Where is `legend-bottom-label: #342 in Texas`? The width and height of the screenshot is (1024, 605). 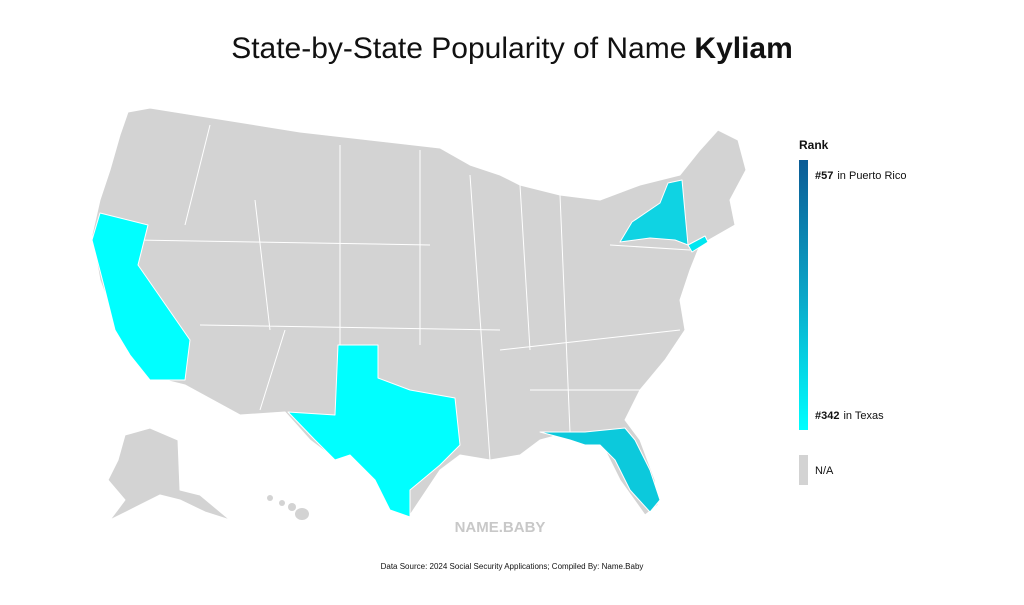 legend-bottom-label: #342 in Texas is located at coordinates (849, 416).